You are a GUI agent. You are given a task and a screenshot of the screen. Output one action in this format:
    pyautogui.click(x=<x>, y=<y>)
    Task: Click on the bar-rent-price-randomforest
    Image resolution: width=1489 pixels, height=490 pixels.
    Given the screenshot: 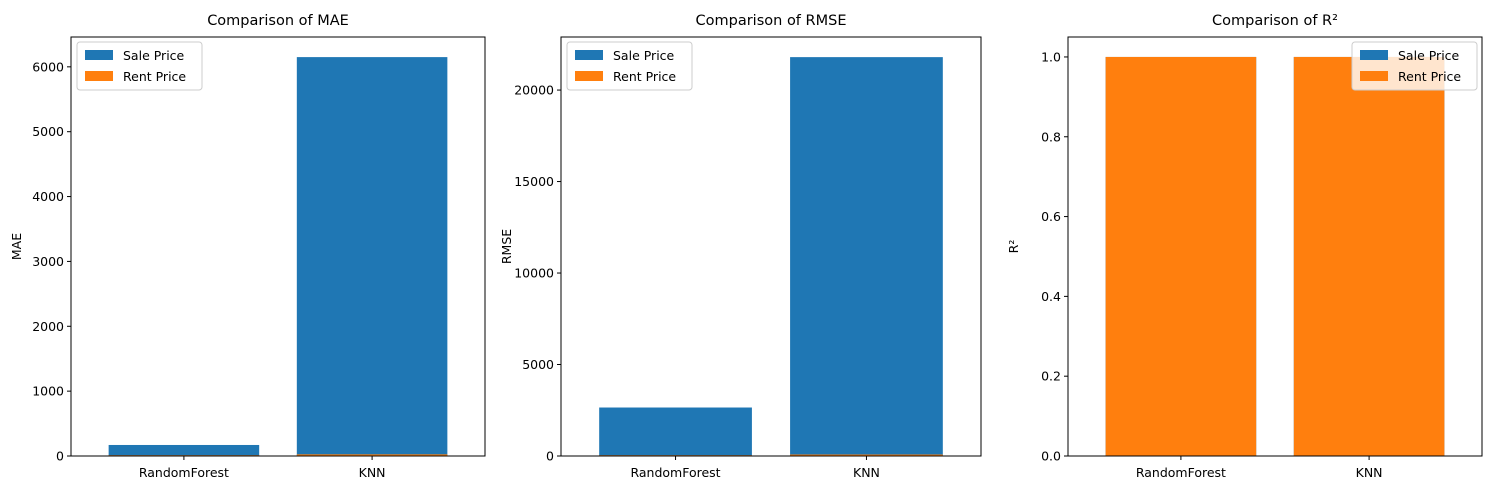 What is the action you would take?
    pyautogui.click(x=1181, y=256)
    